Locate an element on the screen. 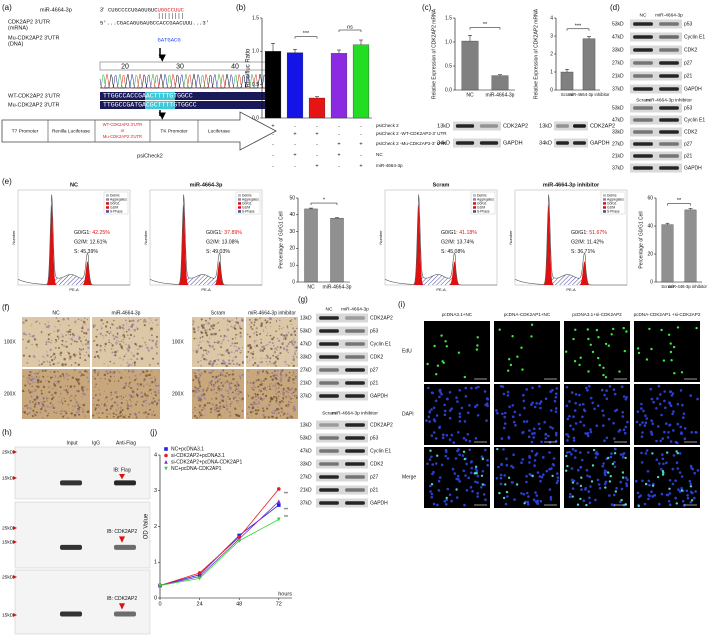  blot-background is located at coordinates (656, 89).